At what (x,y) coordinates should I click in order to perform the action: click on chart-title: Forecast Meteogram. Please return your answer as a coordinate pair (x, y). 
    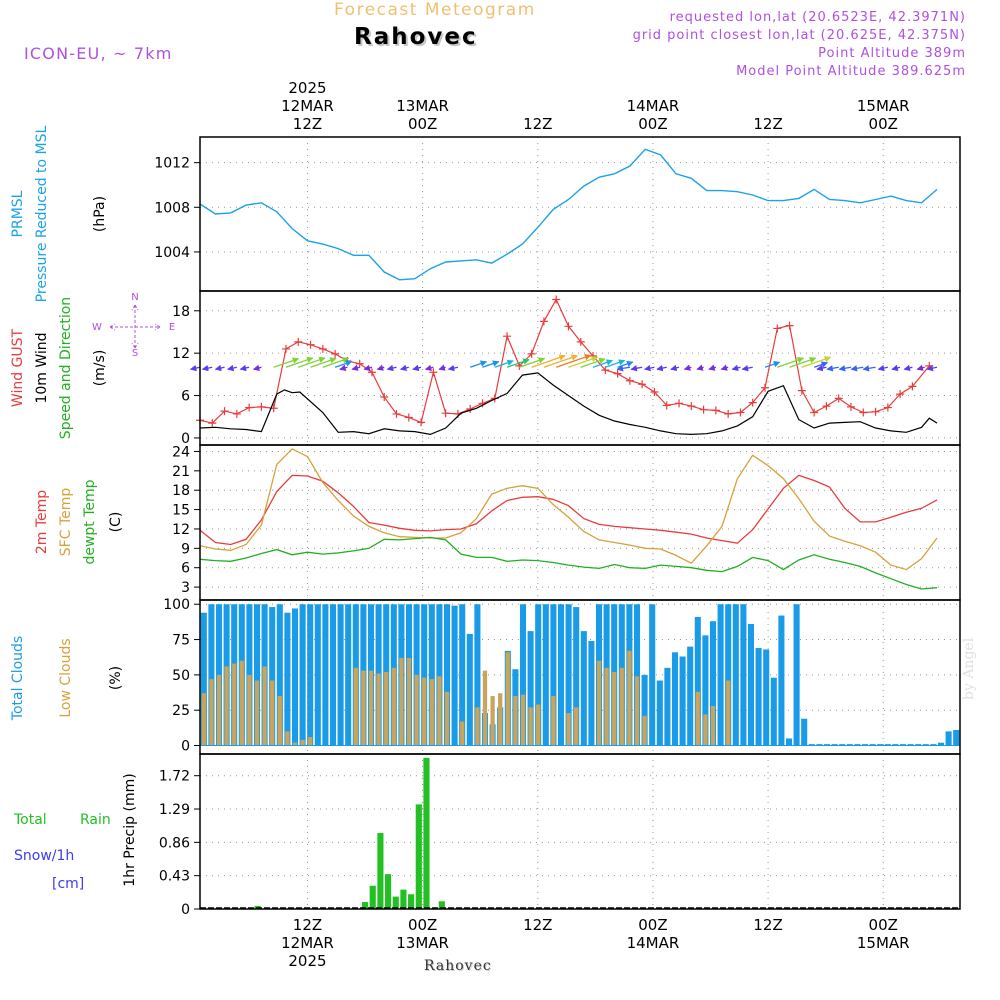
    Looking at the image, I should click on (435, 10).